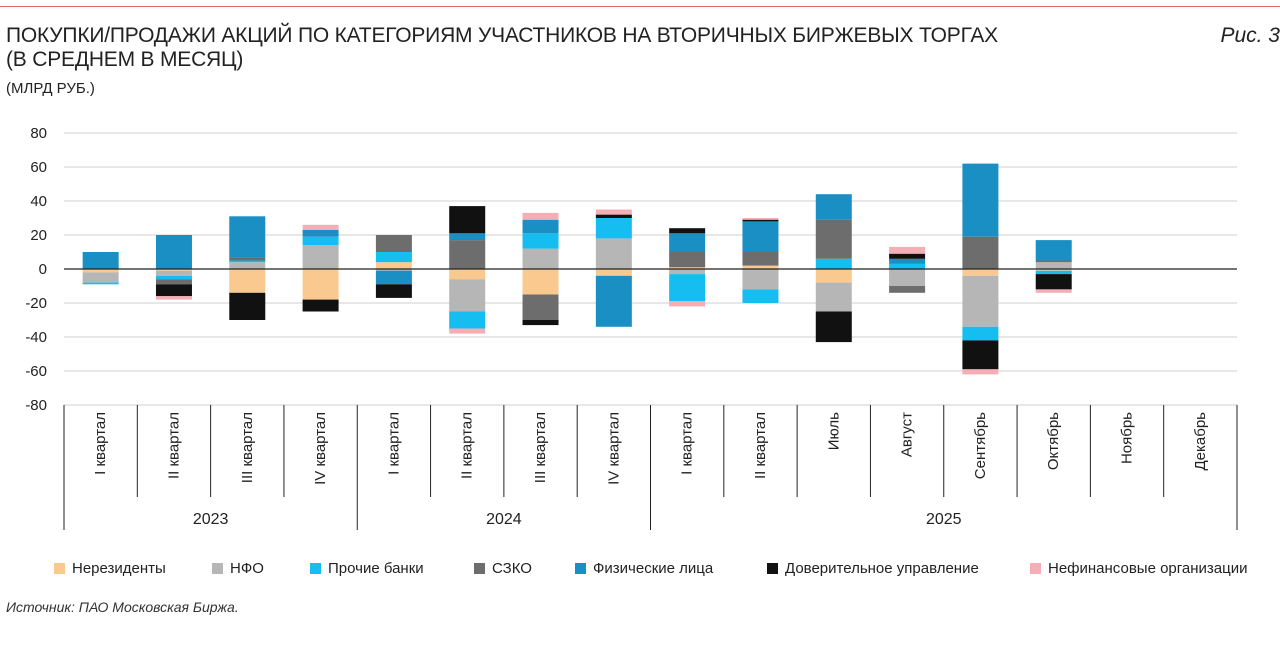 The width and height of the screenshot is (1280, 646). What do you see at coordinates (540, 447) in the screenshot?
I see `x-category-label: III квартал` at bounding box center [540, 447].